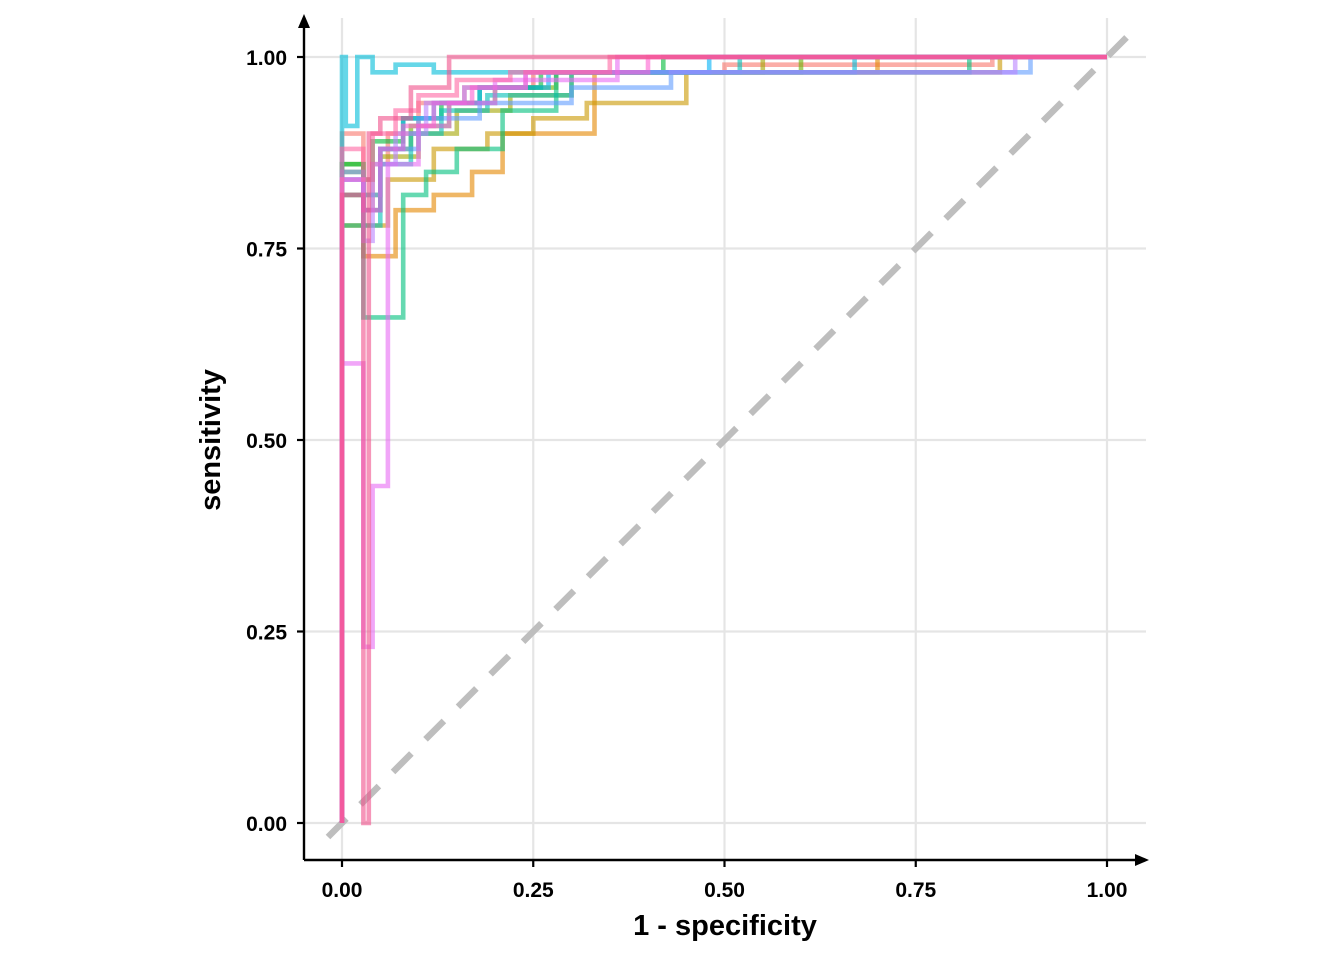 The height and width of the screenshot is (960, 1344). Describe the element at coordinates (725, 926) in the screenshot. I see `x-axis-title: 1 - specificity` at that location.